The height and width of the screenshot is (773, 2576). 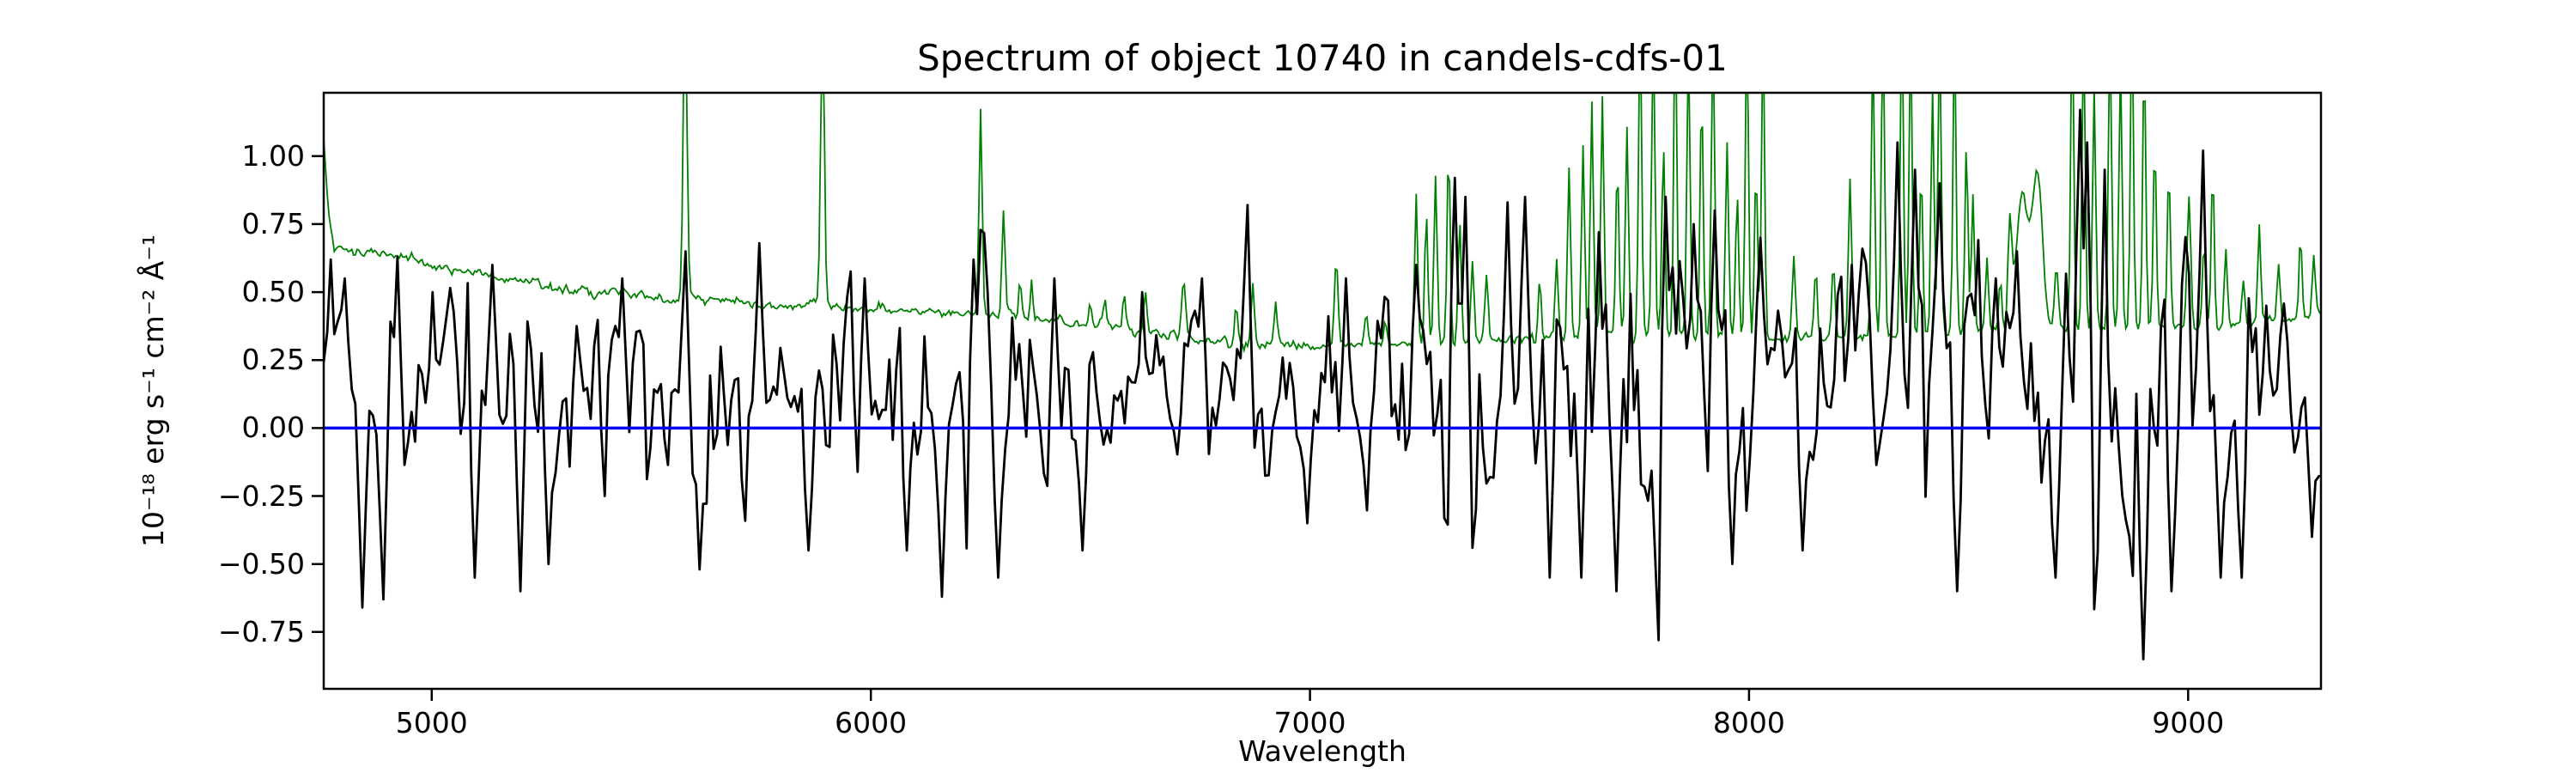 I want to click on x-axis-label: Wavelength, so click(x=1322, y=751).